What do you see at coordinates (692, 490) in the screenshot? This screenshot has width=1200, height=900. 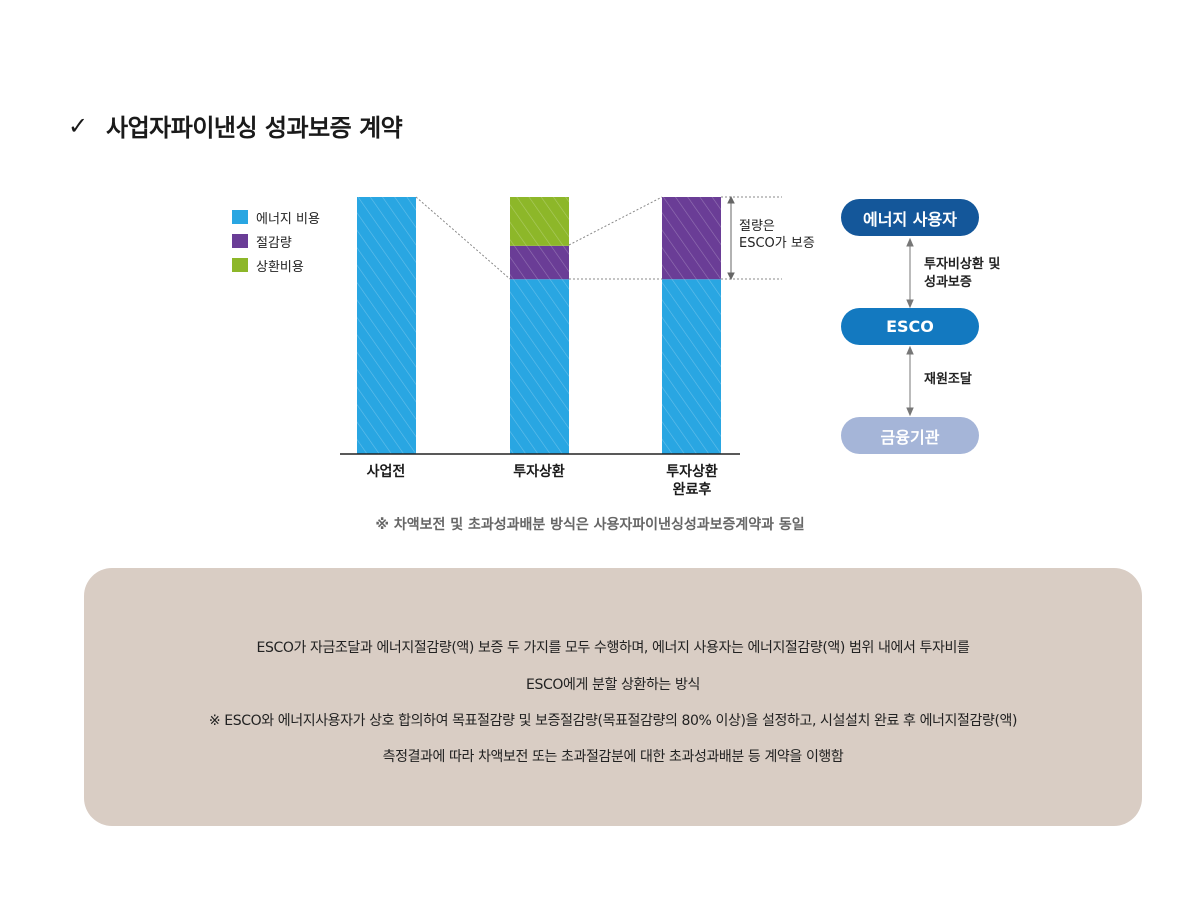 I see `category-label-line: 완료후` at bounding box center [692, 490].